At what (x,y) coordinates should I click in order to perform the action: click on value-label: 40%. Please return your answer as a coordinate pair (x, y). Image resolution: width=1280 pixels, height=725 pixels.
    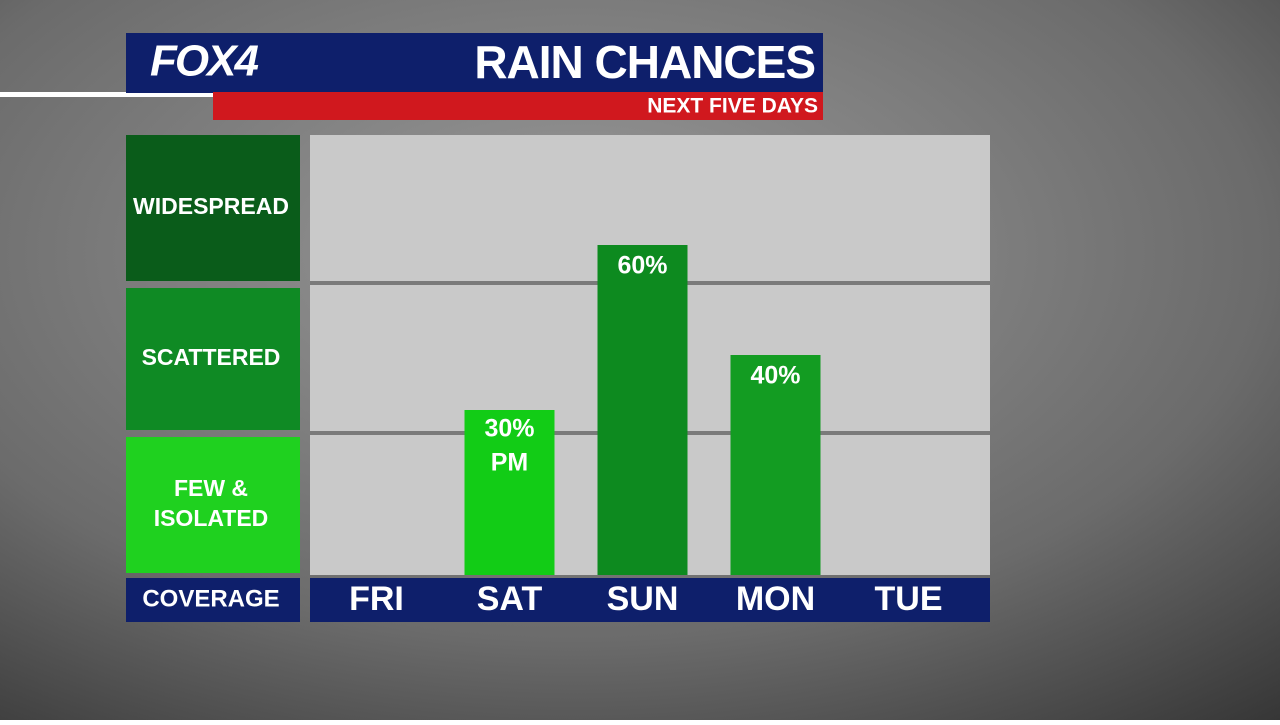
    Looking at the image, I should click on (775, 376).